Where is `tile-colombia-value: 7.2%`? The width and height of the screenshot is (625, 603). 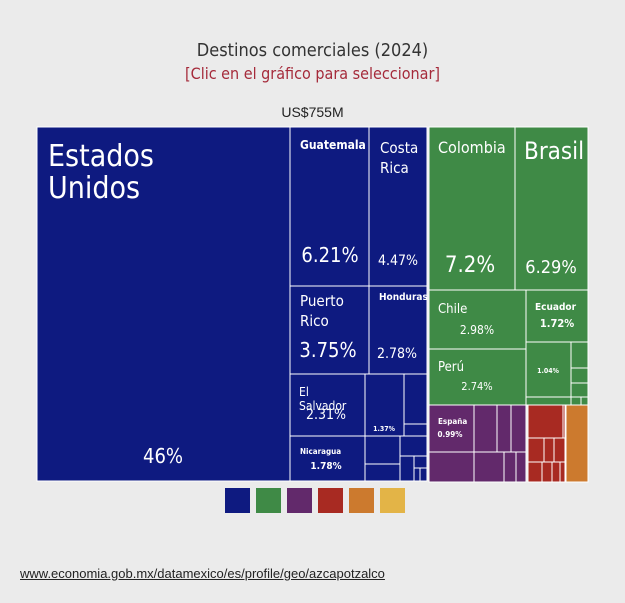 tile-colombia-value: 7.2% is located at coordinates (470, 265).